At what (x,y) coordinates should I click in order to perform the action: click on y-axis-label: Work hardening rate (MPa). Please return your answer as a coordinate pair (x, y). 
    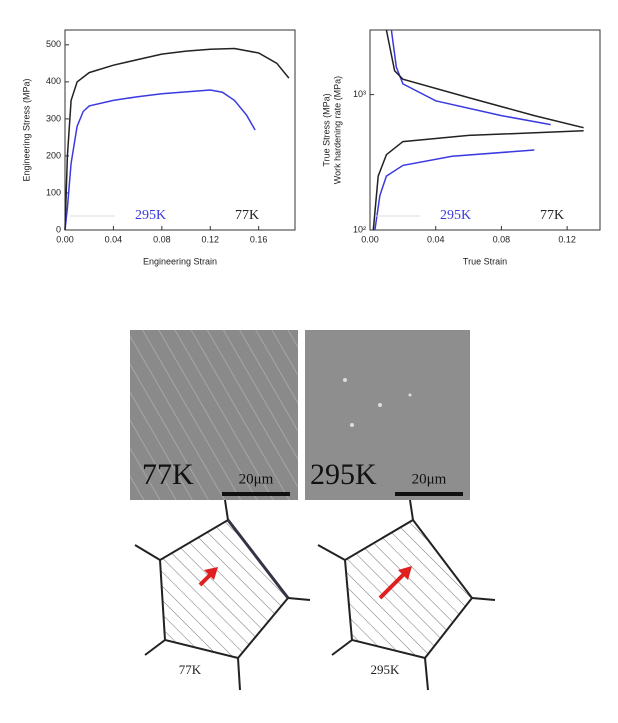
    Looking at the image, I should click on (337, 130).